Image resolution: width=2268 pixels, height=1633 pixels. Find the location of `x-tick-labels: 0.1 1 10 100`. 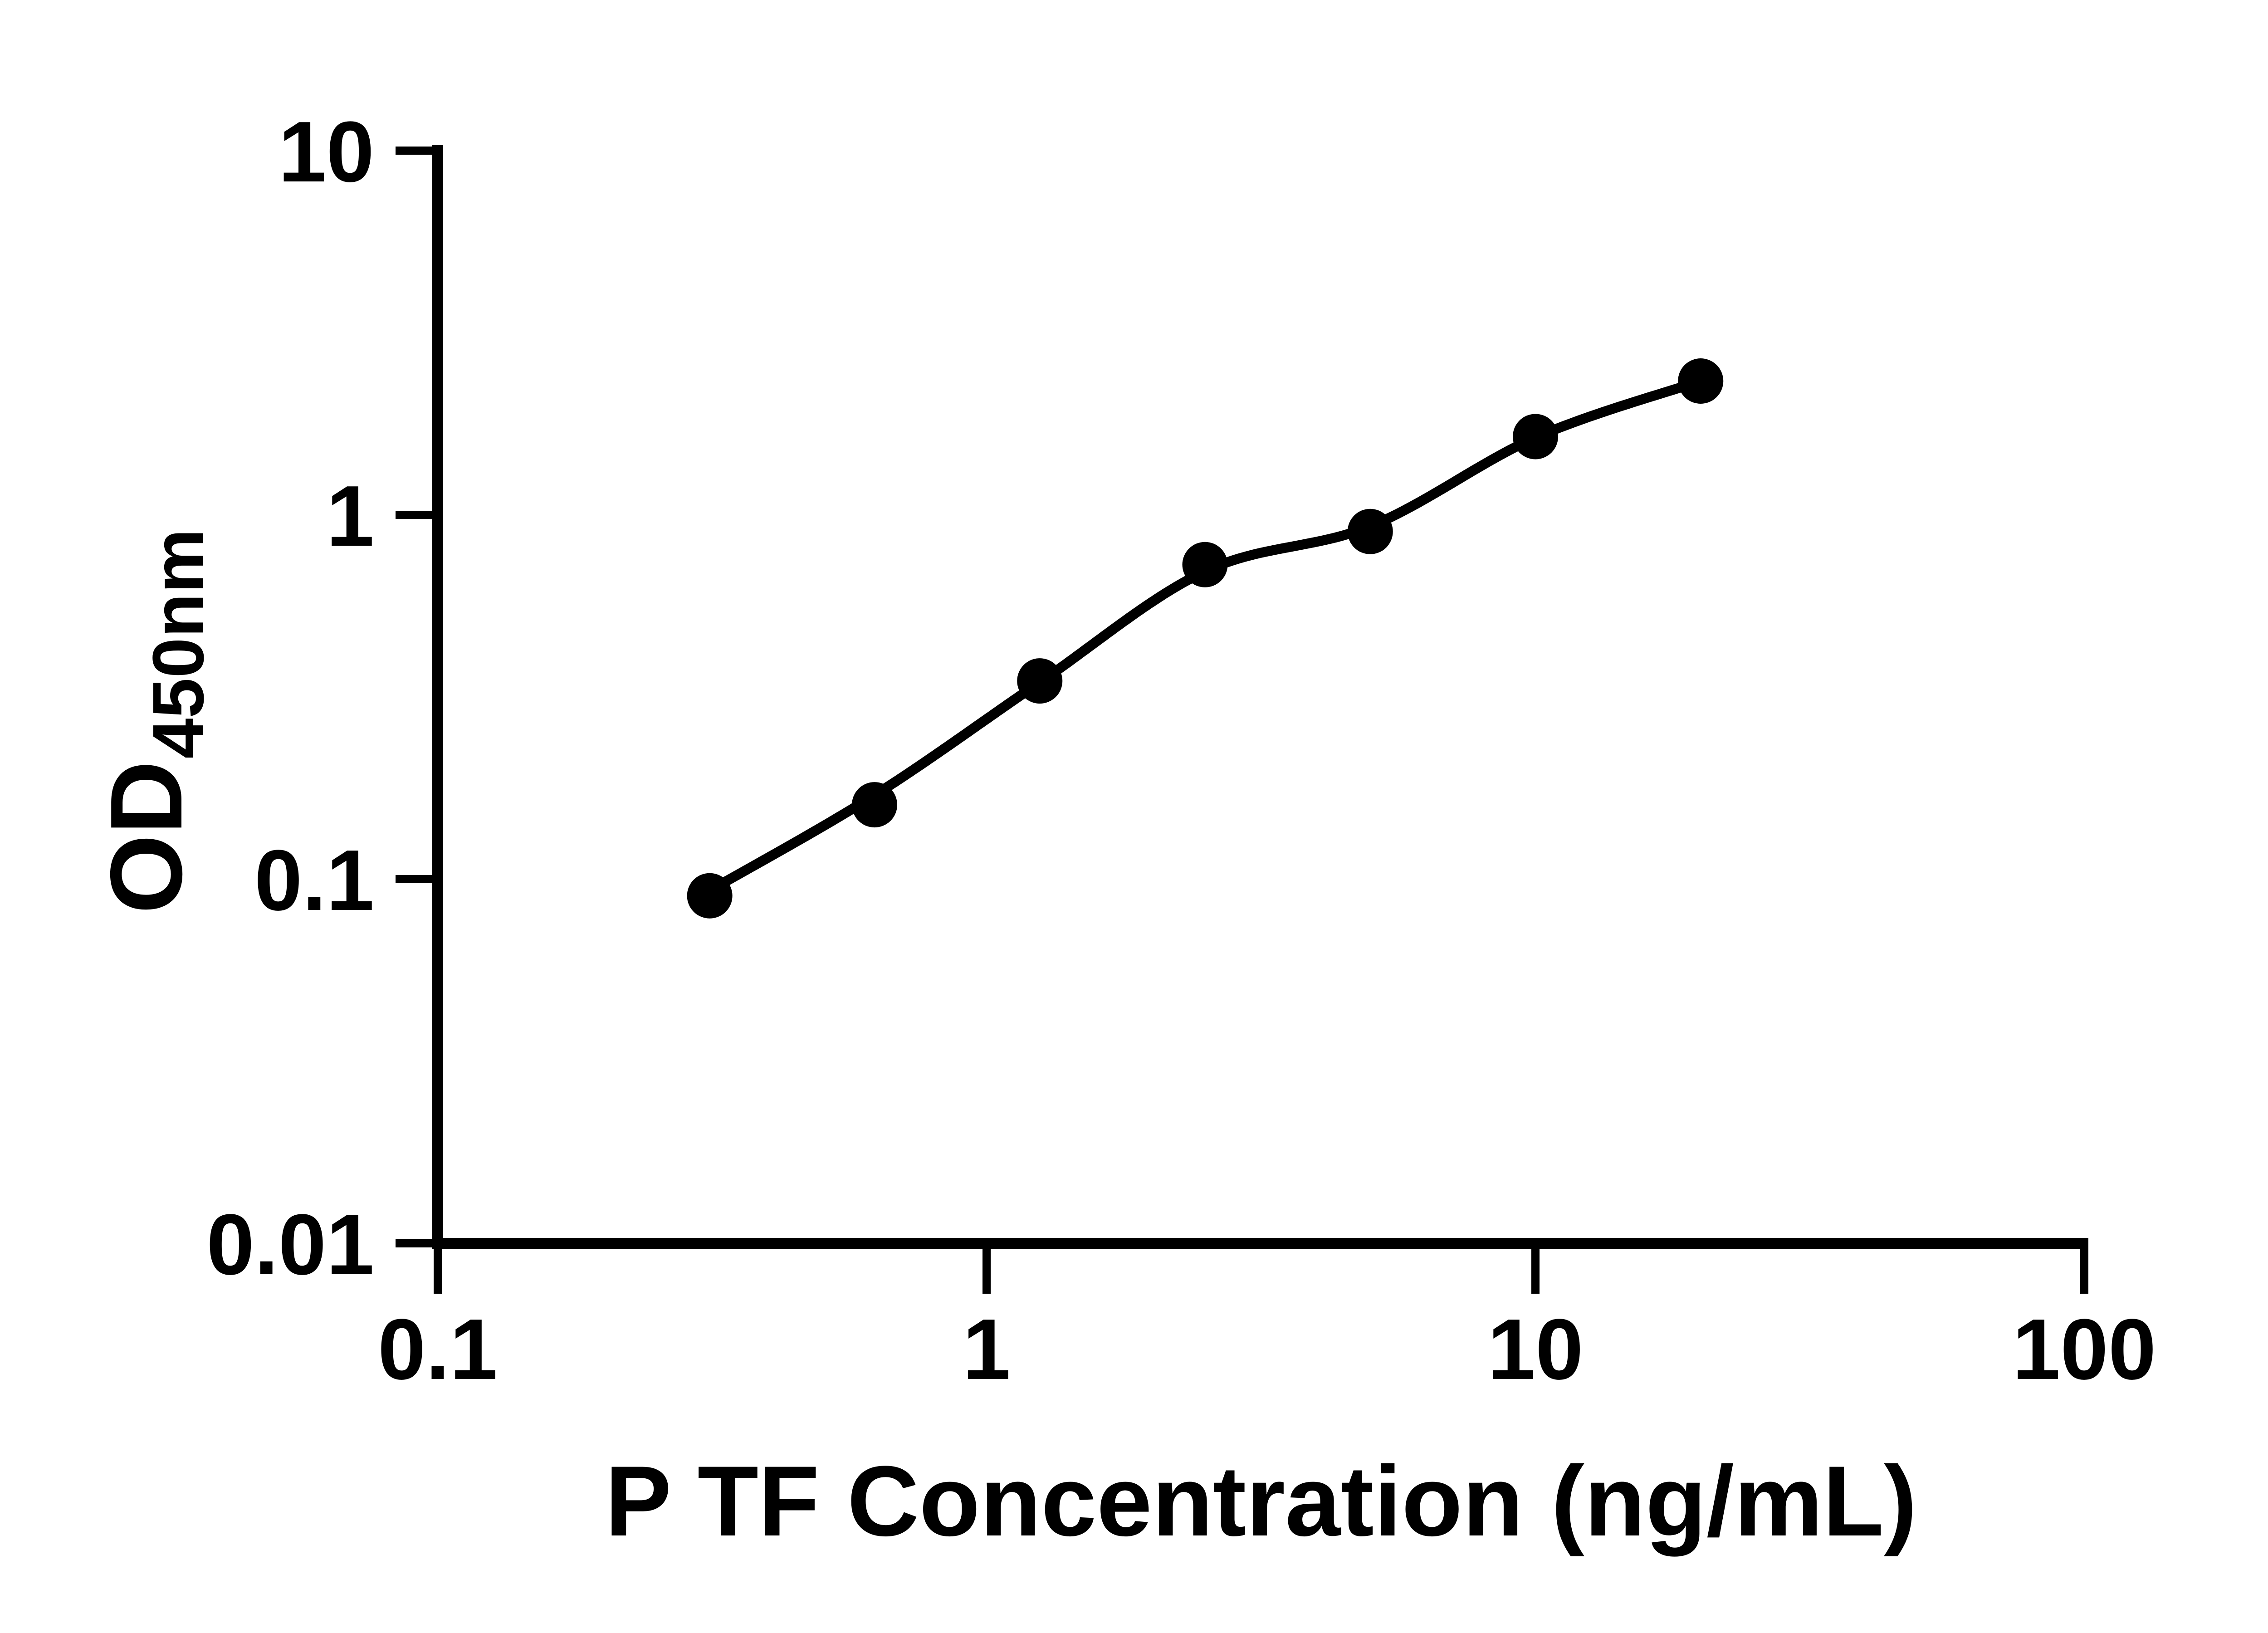

x-tick-labels: 0.1 1 10 100 is located at coordinates (1267, 1349).